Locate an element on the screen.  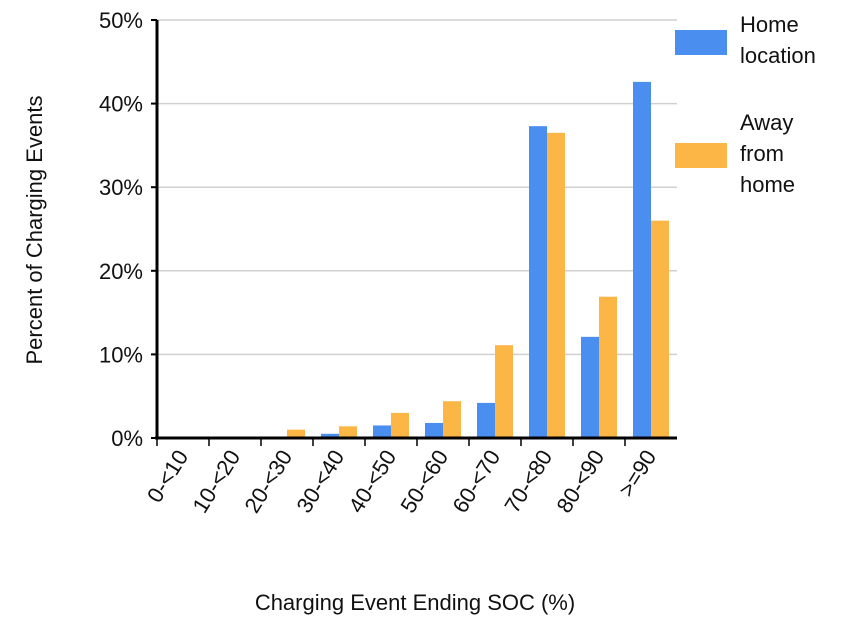
legend-label: Away from home is located at coordinates (770, 153).